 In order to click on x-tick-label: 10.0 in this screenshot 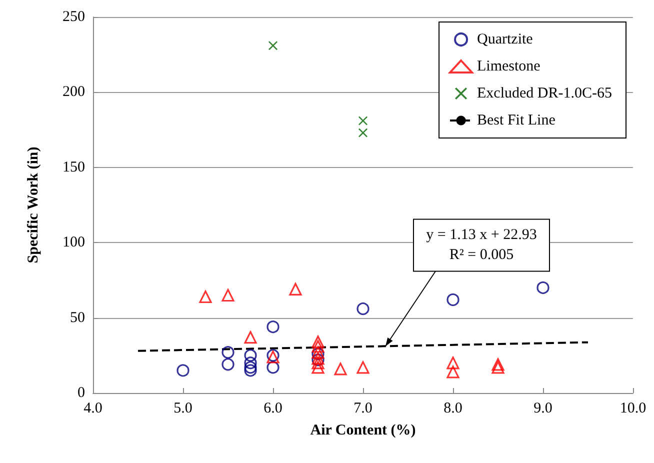, I will do `click(633, 408)`.